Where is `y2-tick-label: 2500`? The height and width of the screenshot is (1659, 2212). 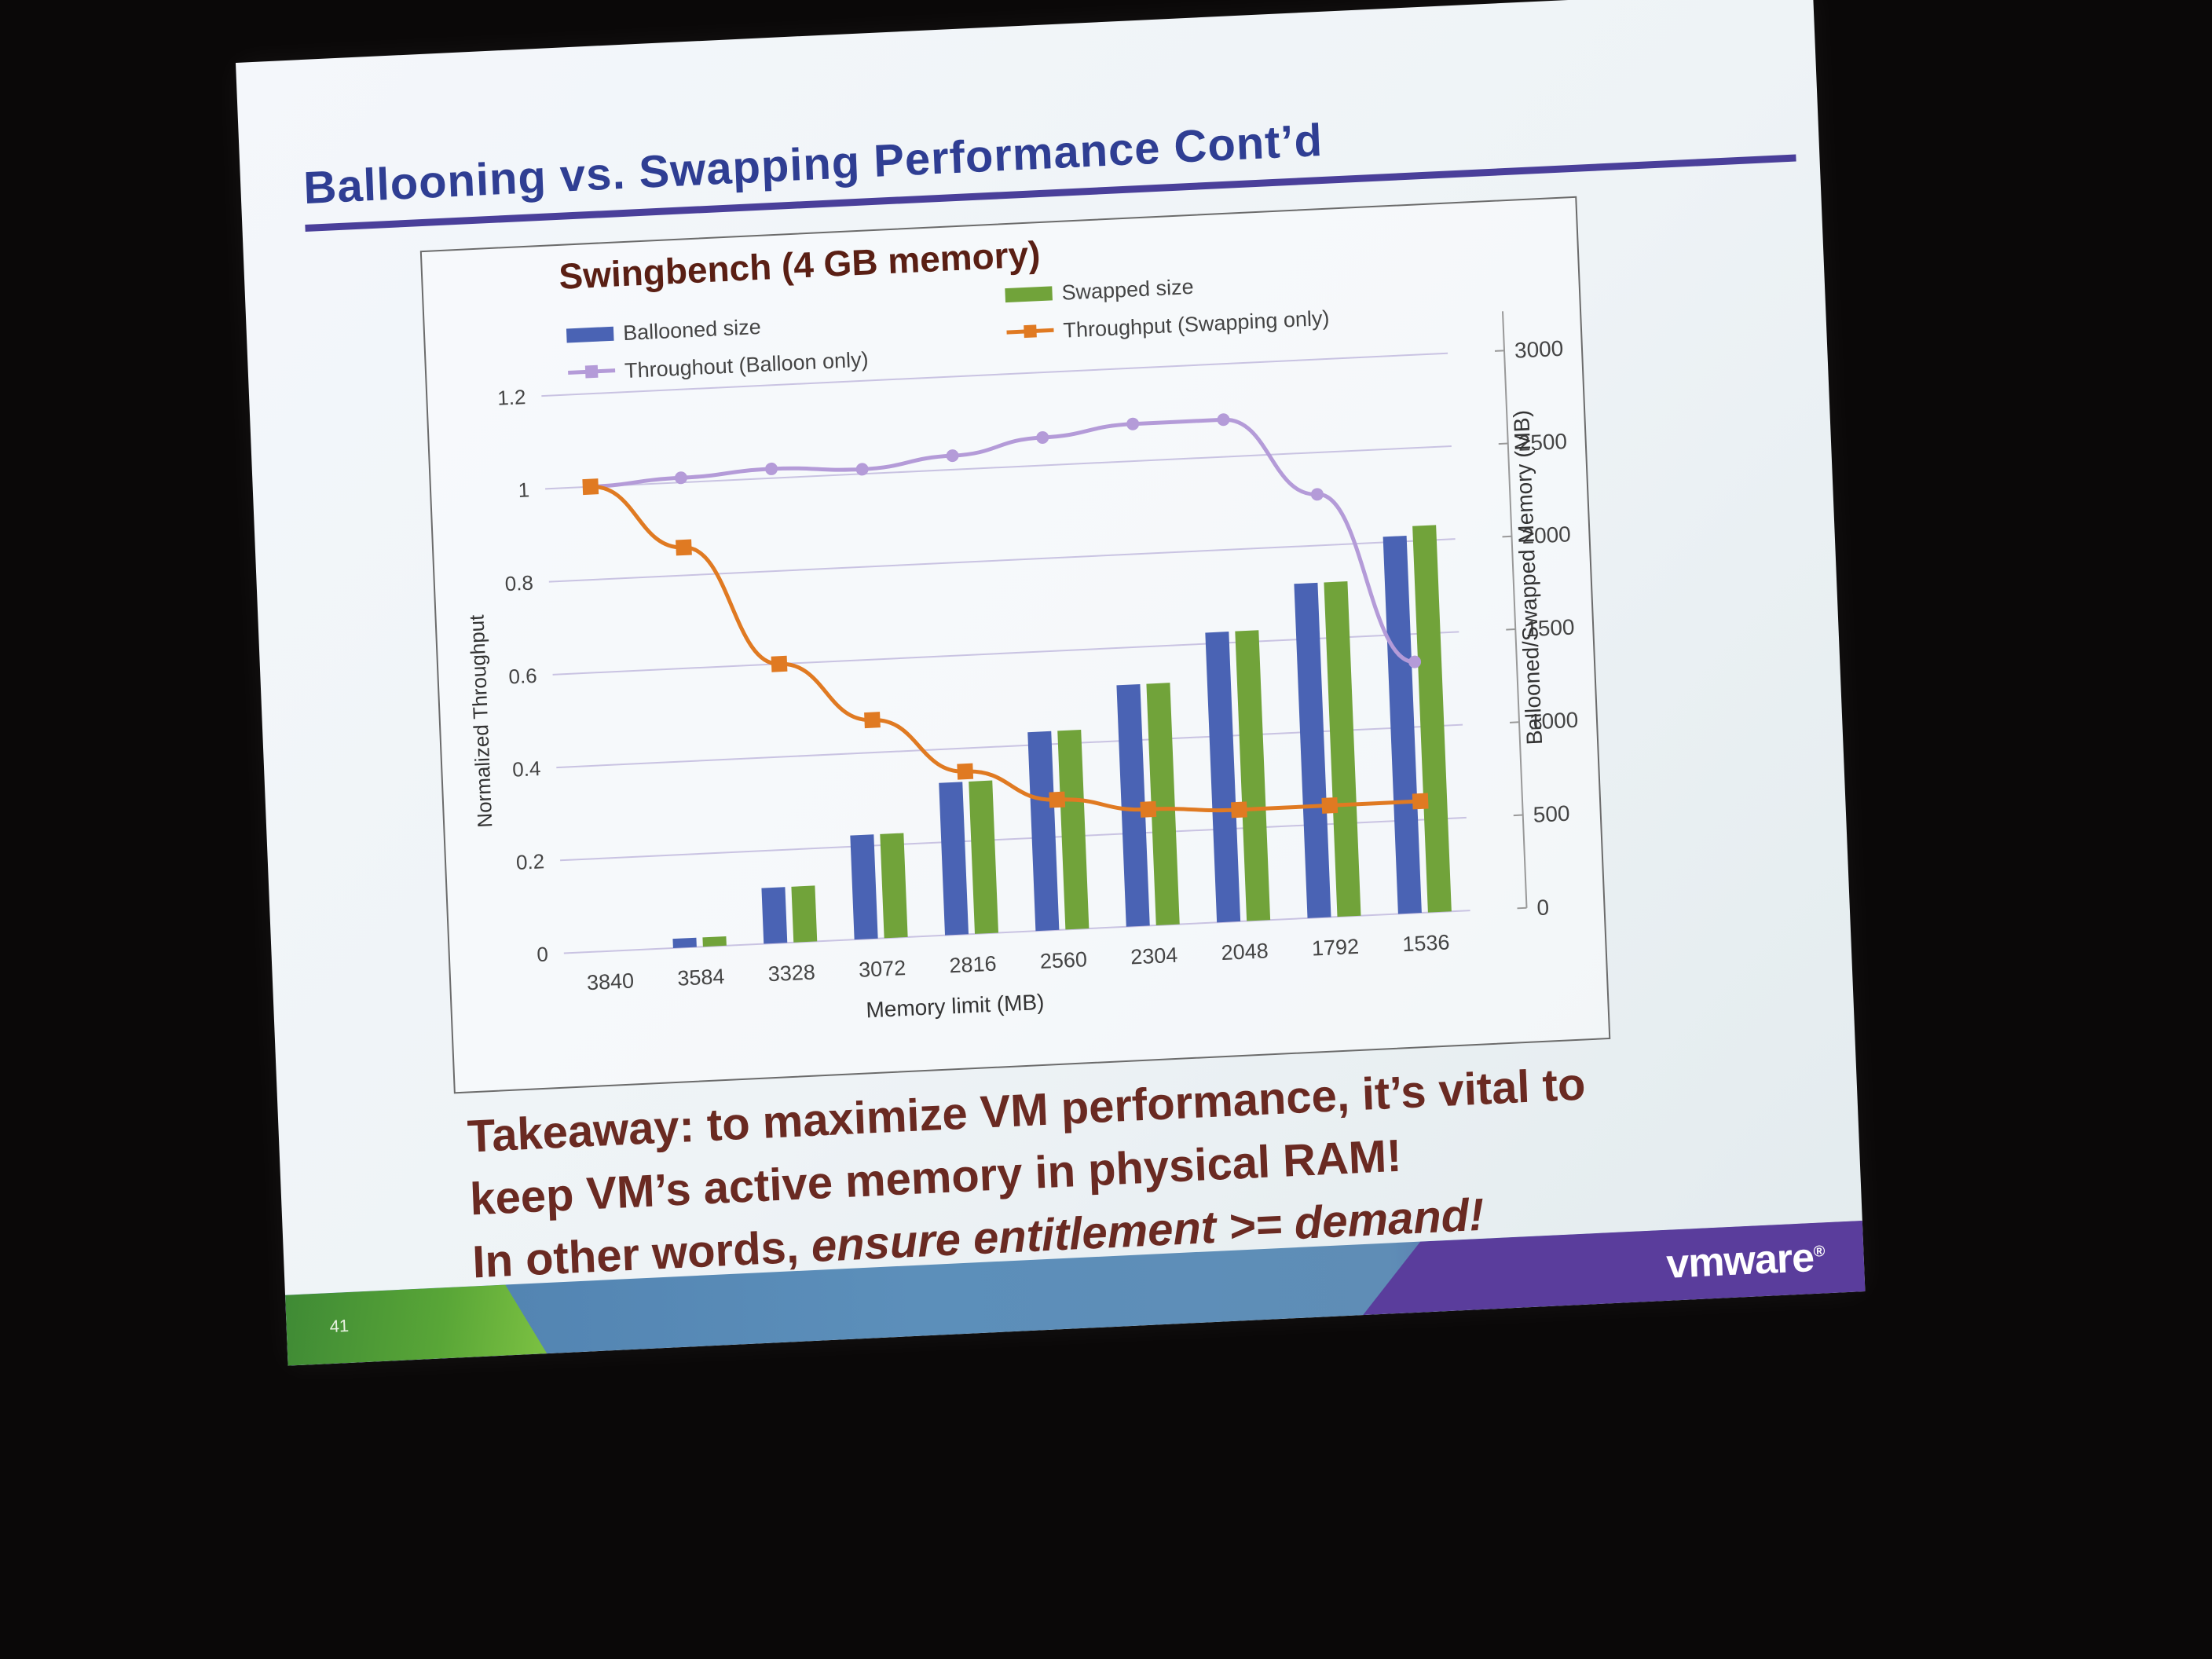
y2-tick-label: 2500 is located at coordinates (1542, 442).